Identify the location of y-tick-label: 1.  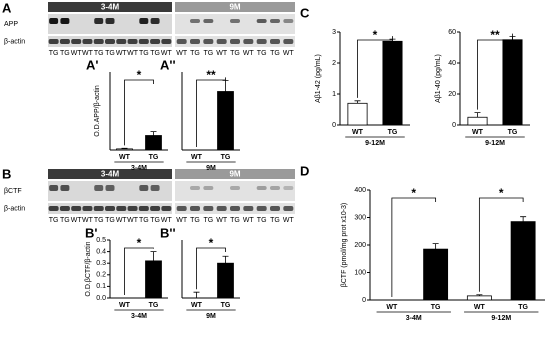
(334, 94).